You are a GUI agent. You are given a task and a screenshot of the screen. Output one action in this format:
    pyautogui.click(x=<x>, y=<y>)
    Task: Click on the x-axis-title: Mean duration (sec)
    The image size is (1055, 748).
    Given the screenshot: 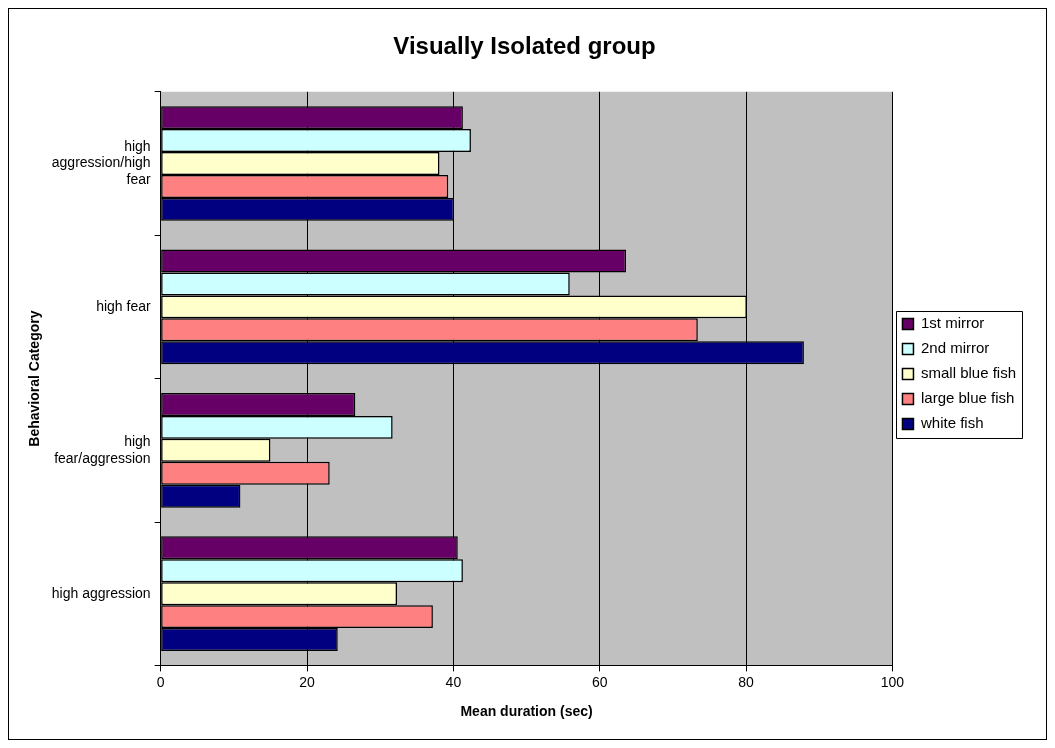 What is the action you would take?
    pyautogui.click(x=526, y=711)
    